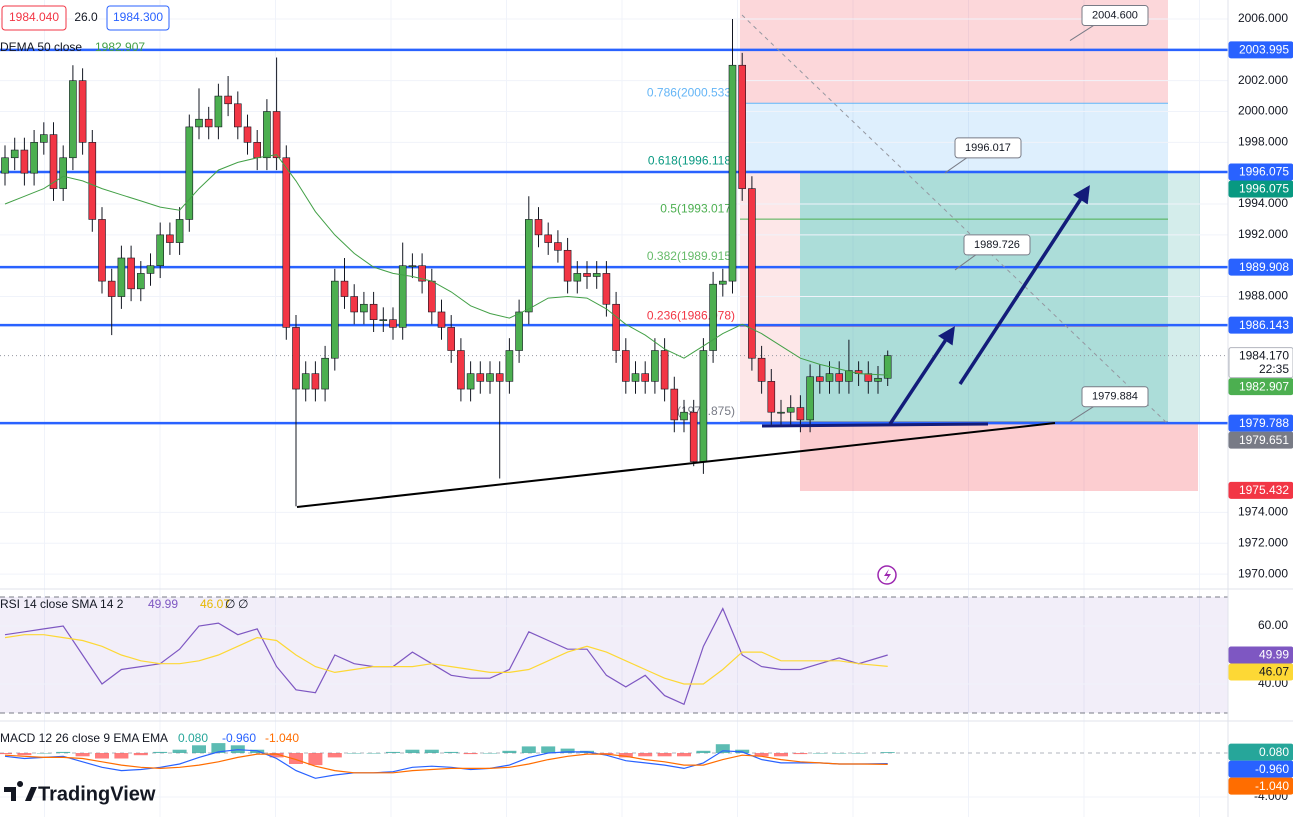 The image size is (1293, 817). Describe the element at coordinates (1115, 15) in the screenshot. I see `note-label: 2004.600` at that location.